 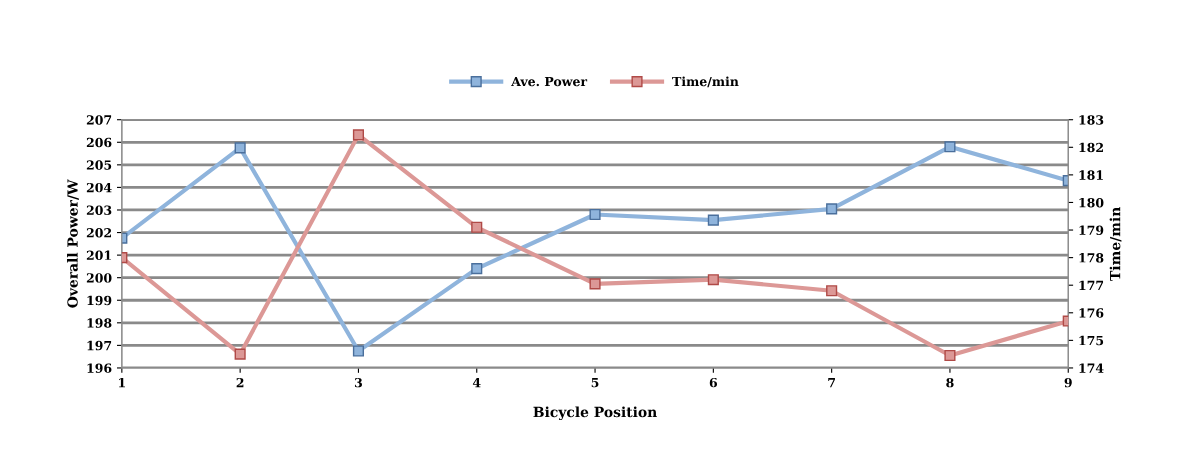 I want to click on y-tick-label: 201, so click(x=98, y=255).